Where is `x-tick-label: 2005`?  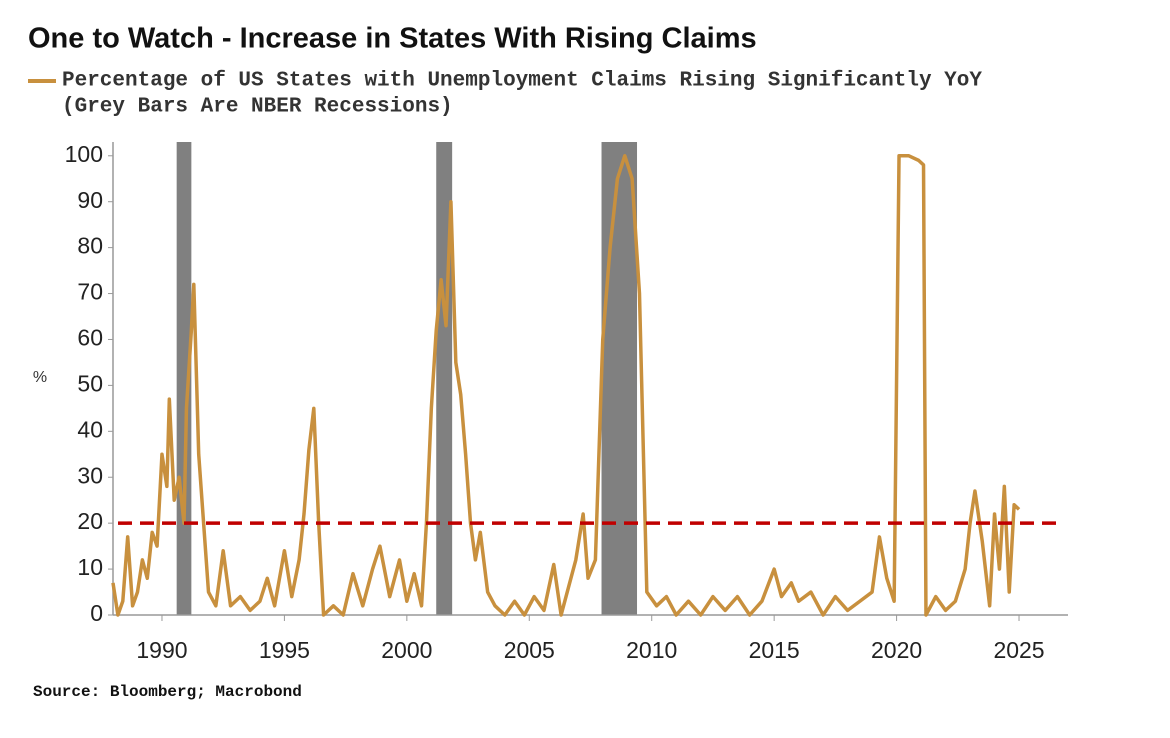 x-tick-label: 2005 is located at coordinates (529, 650).